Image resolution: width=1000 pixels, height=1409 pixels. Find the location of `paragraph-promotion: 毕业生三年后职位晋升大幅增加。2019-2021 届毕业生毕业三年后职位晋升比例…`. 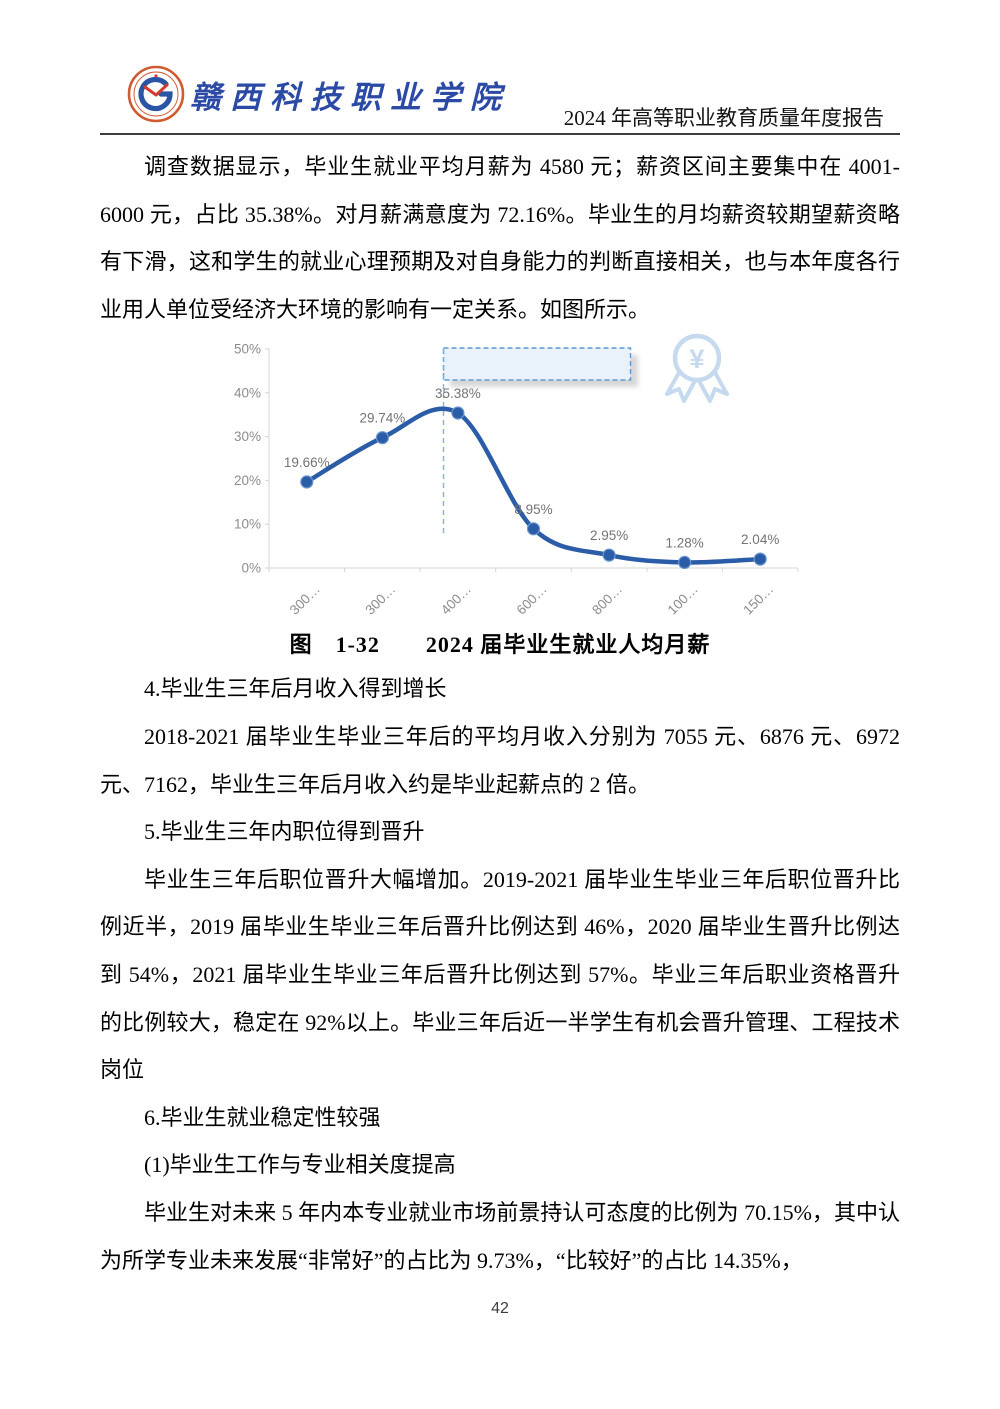

paragraph-promotion: 毕业生三年后职位晋升大幅增加。2019-2021 届毕业生毕业三年后职位晋升比例… is located at coordinates (500, 974).